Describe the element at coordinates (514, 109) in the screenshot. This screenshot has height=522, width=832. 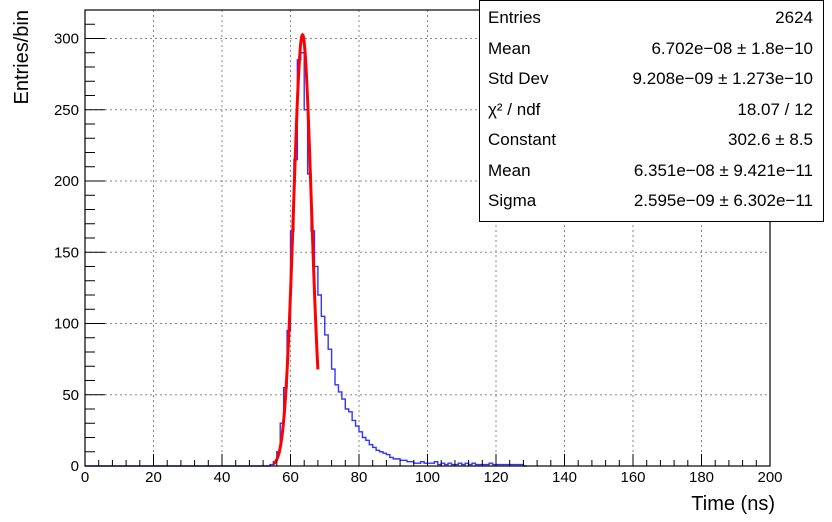
I see `stats-label: χ² / ndf` at that location.